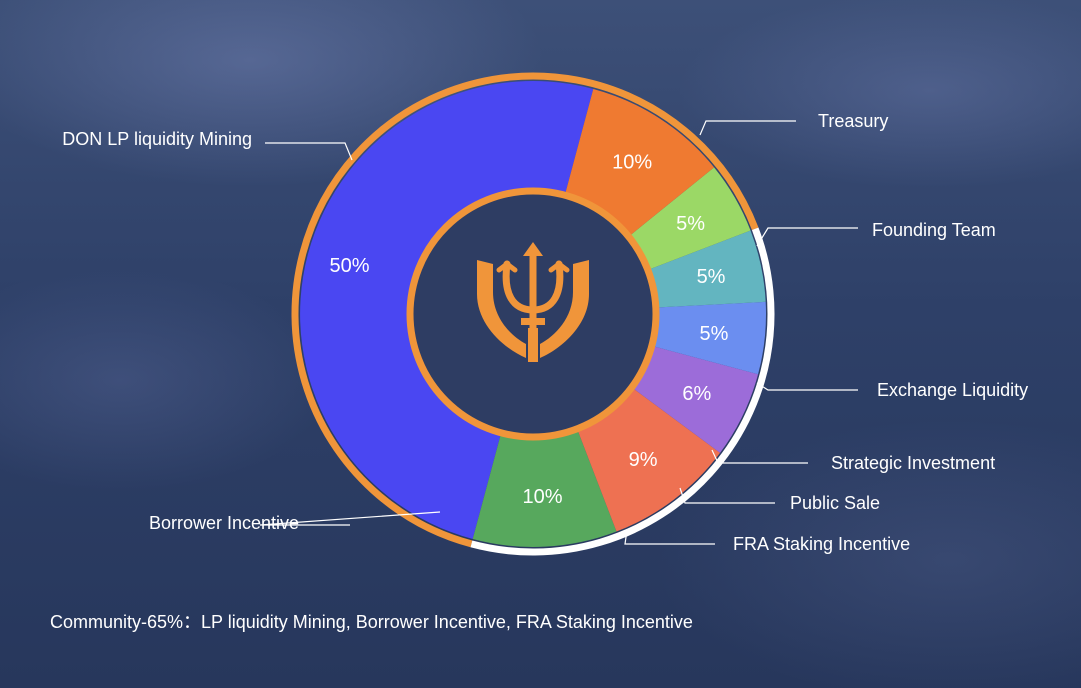  I want to click on slice-borrower-incentive, so click(640, 161).